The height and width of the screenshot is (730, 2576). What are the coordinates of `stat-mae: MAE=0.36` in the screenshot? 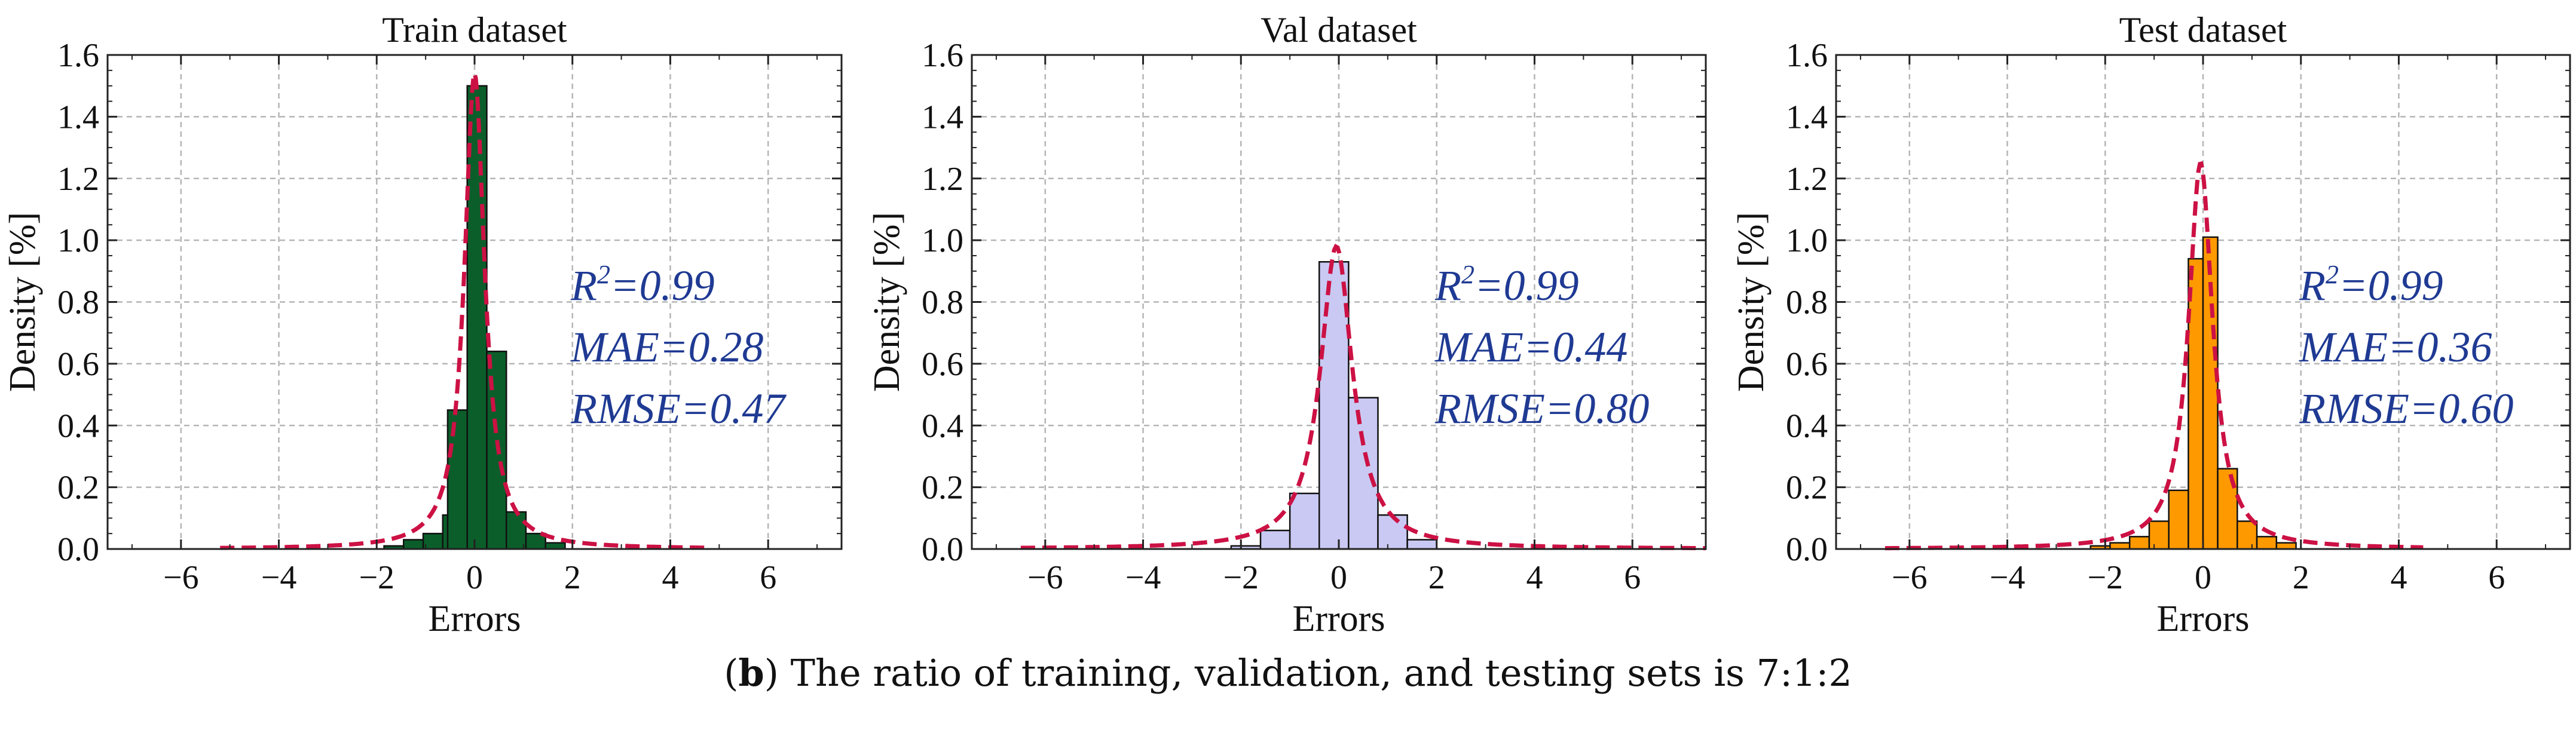 It's located at (2395, 347).